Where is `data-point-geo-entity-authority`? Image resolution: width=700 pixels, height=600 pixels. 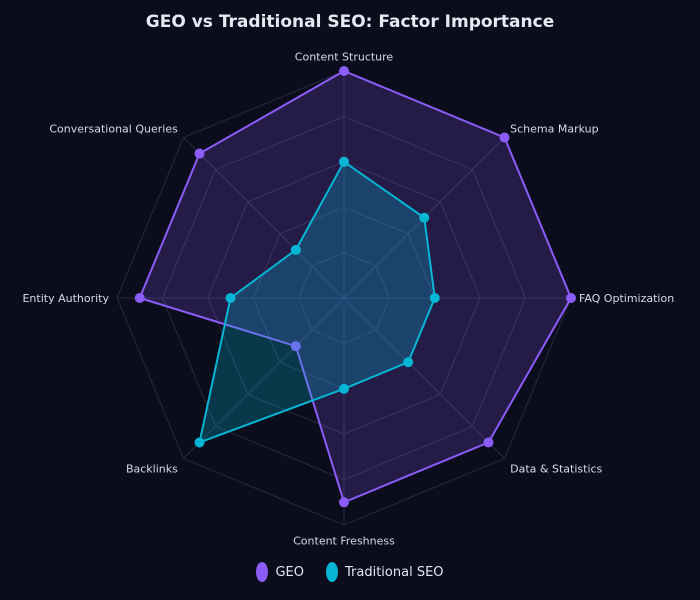
data-point-geo-entity-authority is located at coordinates (139, 298).